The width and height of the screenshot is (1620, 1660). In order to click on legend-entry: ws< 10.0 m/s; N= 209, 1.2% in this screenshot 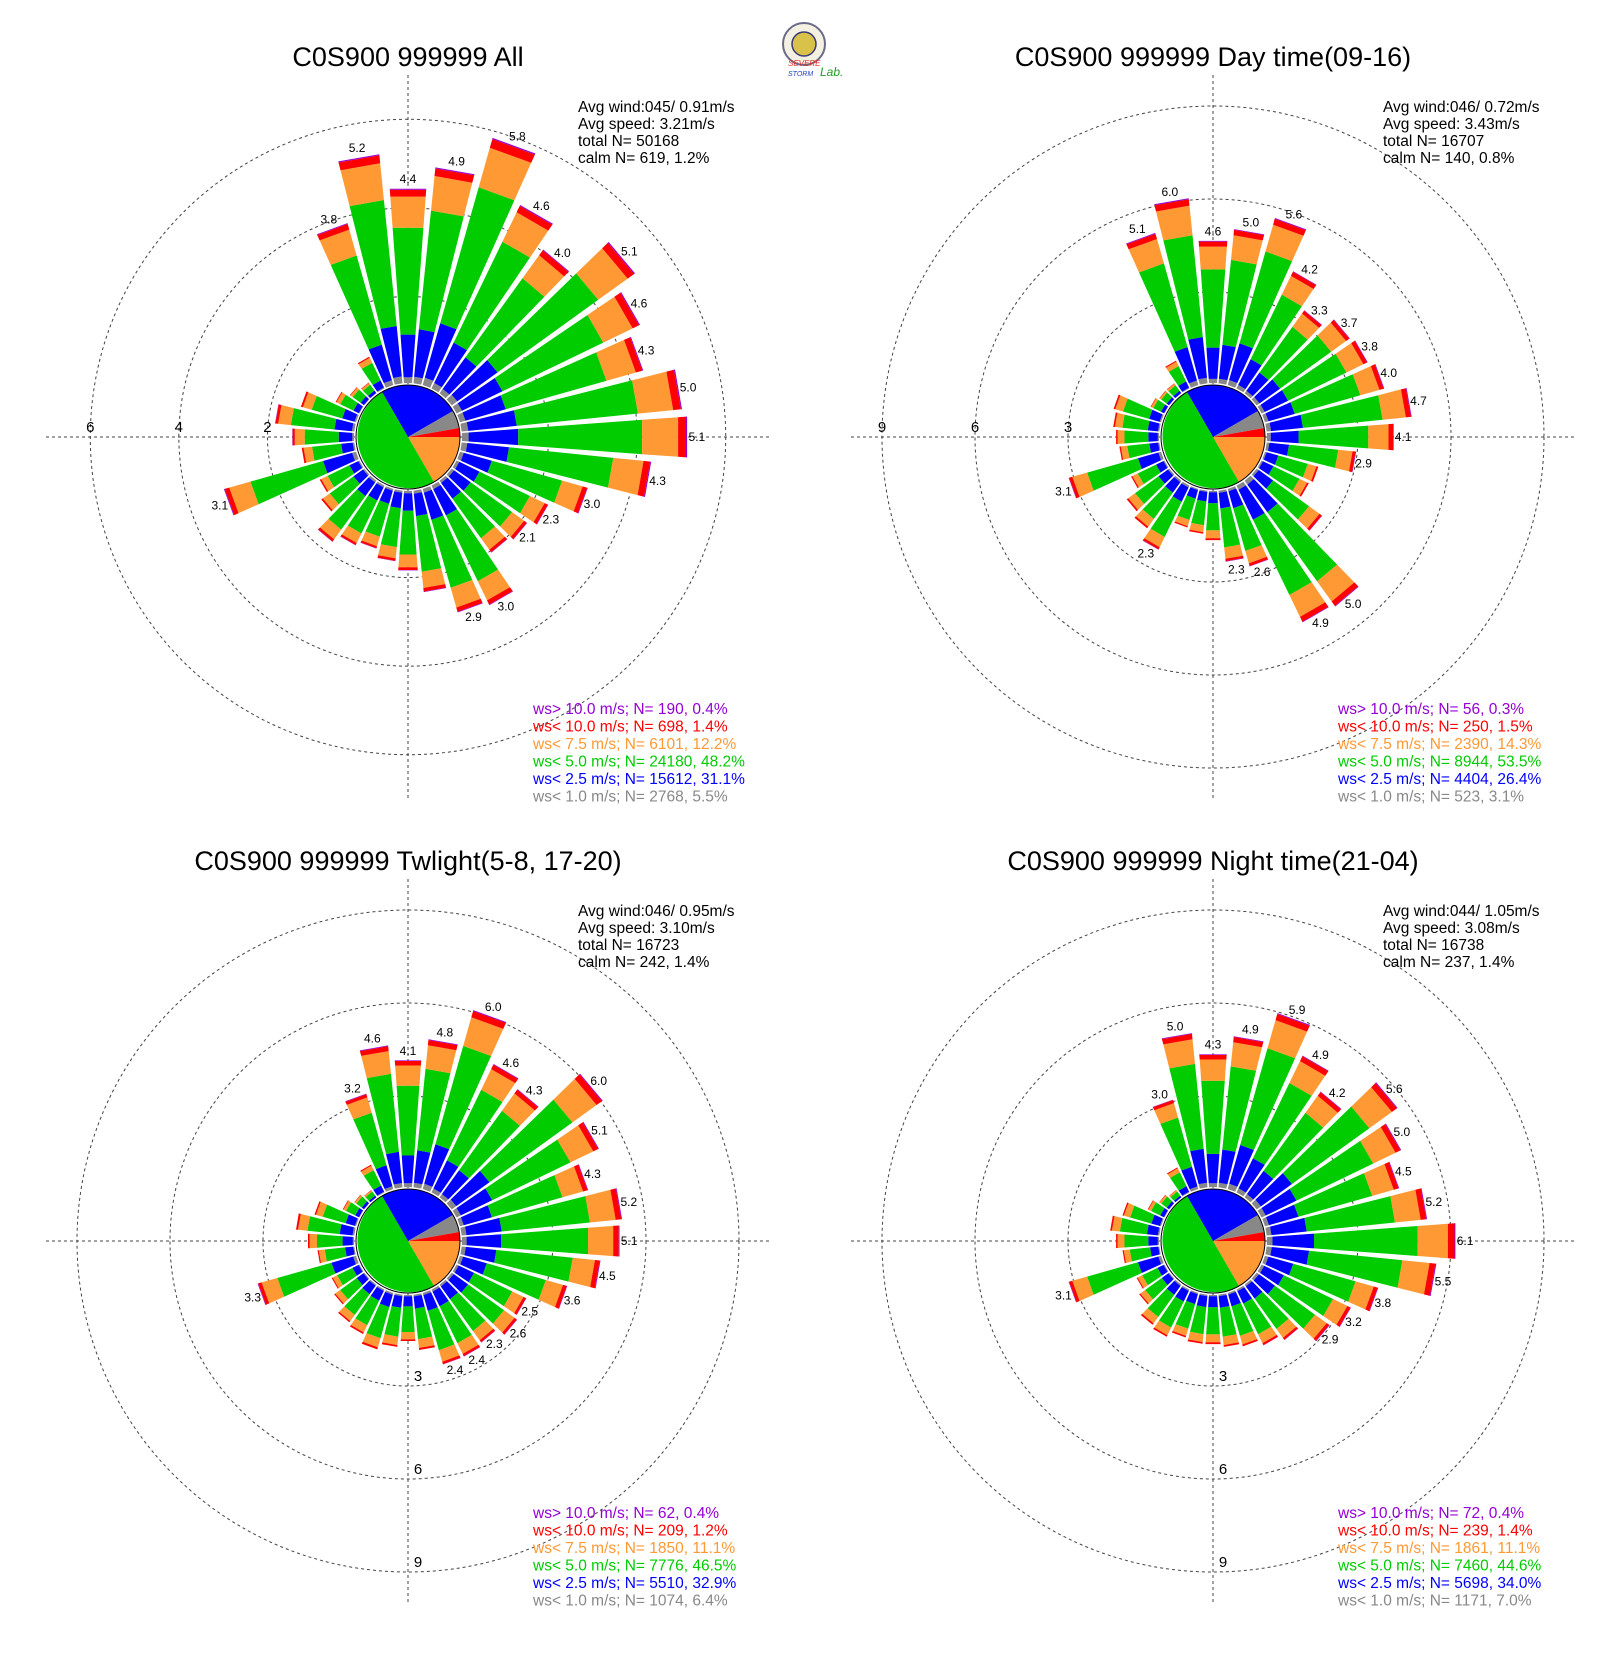, I will do `click(630, 1531)`.